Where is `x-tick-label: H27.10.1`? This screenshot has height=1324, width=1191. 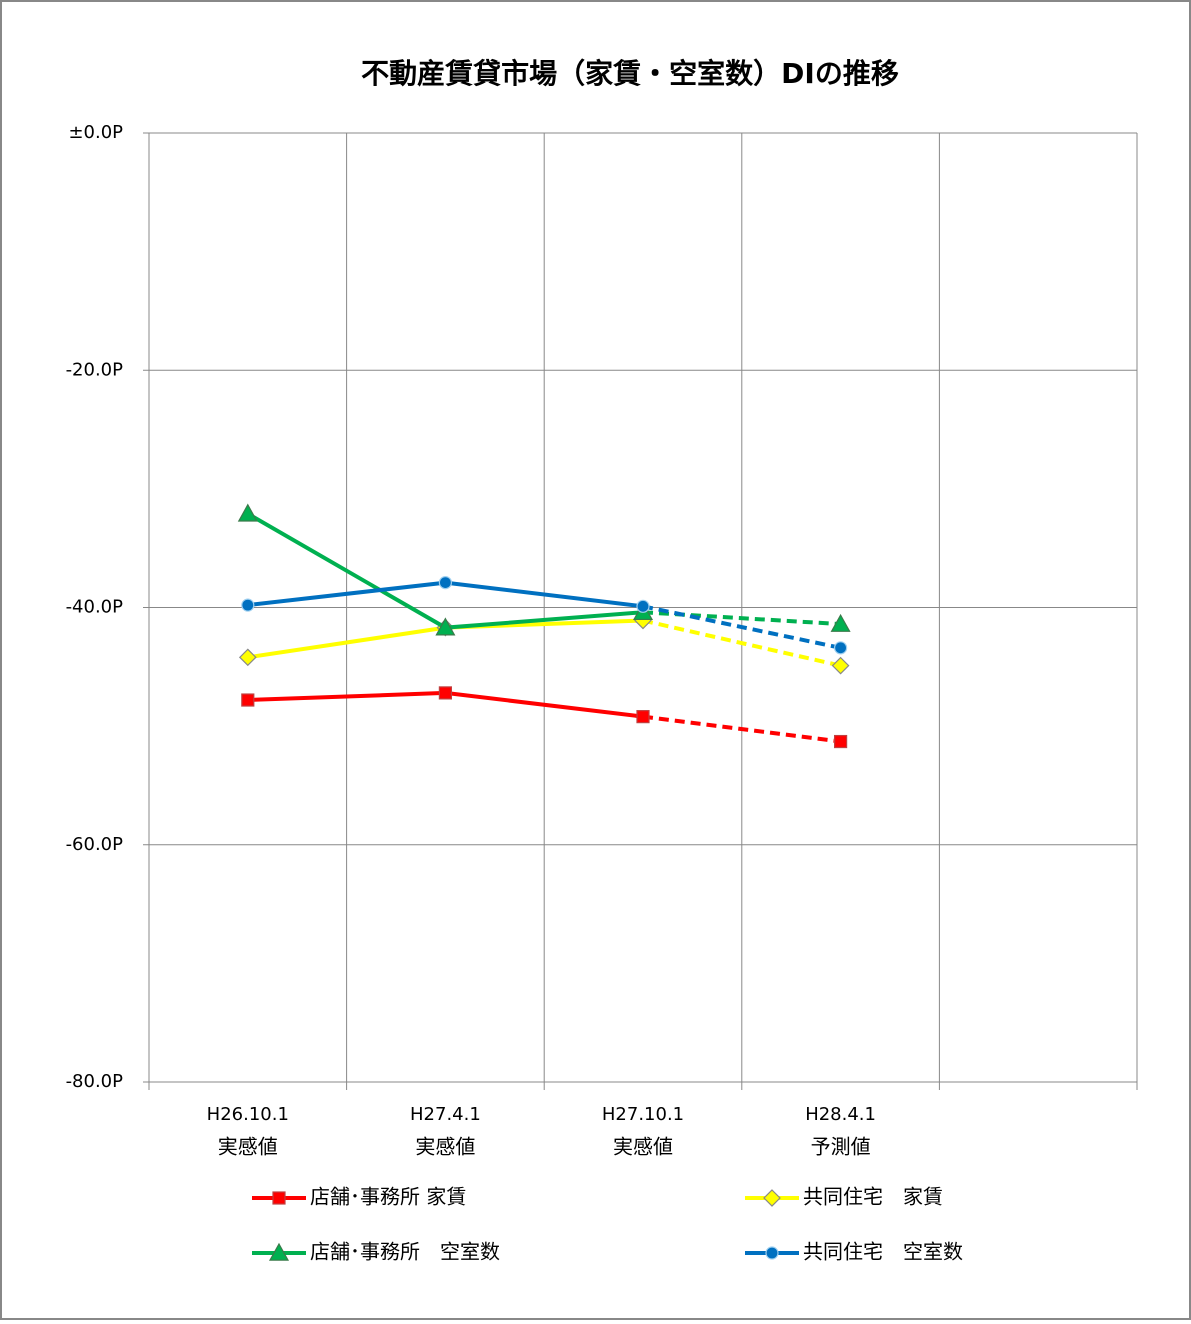 x-tick-label: H27.10.1 is located at coordinates (643, 1114).